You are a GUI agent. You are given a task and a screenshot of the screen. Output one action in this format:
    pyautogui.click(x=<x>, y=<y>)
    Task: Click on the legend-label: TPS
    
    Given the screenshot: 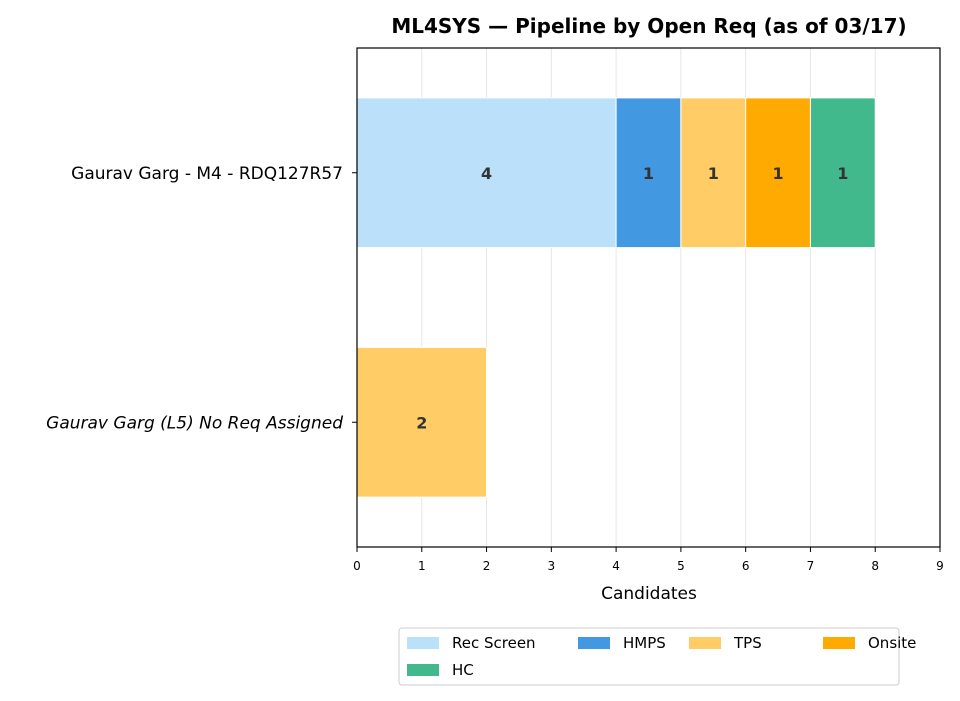 What is the action you would take?
    pyautogui.click(x=747, y=643)
    